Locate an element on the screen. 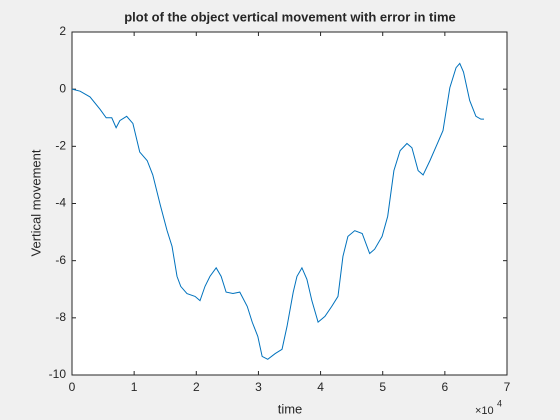 Image resolution: width=560 pixels, height=420 pixels. y-axis-label: Vertical movement is located at coordinates (35, 202).